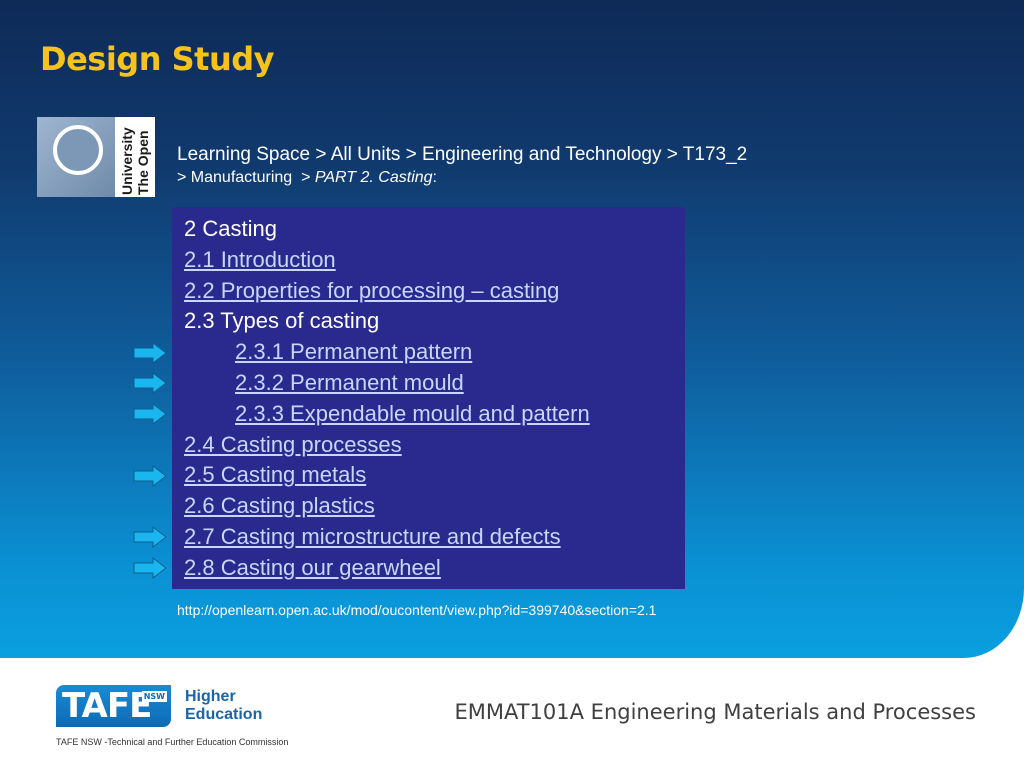 The height and width of the screenshot is (768, 1024). I want to click on tafe-logo-text: TAFE, so click(107, 706).